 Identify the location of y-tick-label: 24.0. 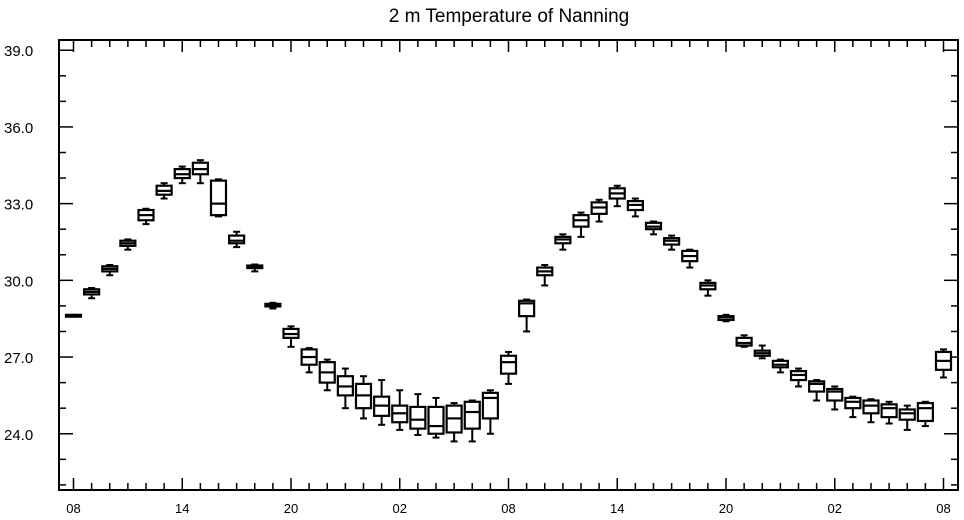
(18, 435).